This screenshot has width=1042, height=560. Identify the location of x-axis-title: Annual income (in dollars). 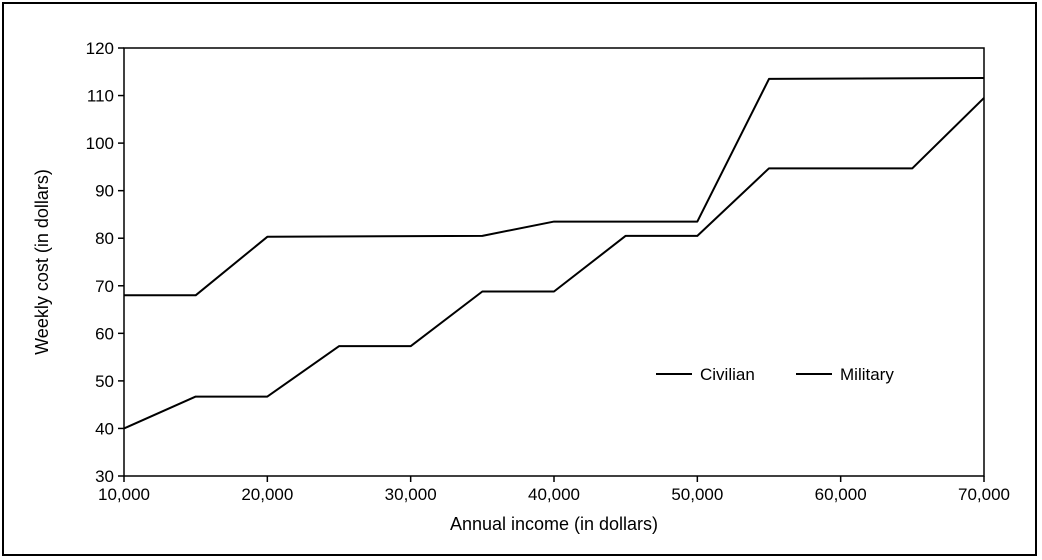
(554, 524).